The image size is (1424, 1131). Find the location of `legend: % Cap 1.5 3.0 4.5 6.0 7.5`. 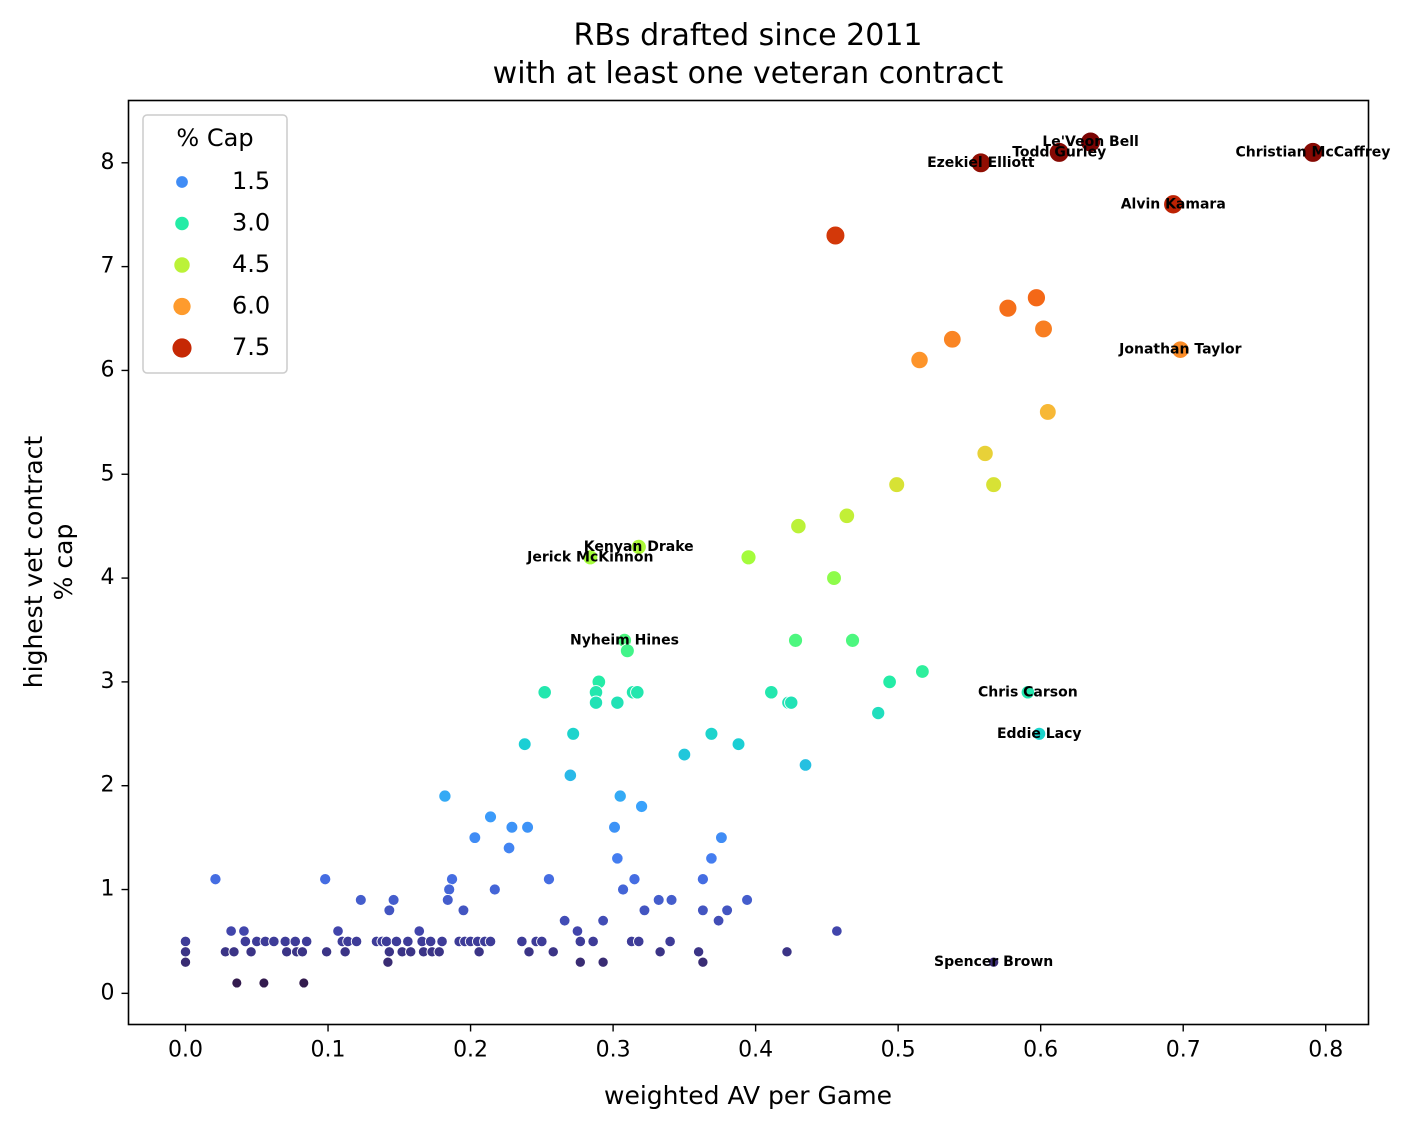

legend: % Cap 1.5 3.0 4.5 6.0 7.5 is located at coordinates (215, 244).